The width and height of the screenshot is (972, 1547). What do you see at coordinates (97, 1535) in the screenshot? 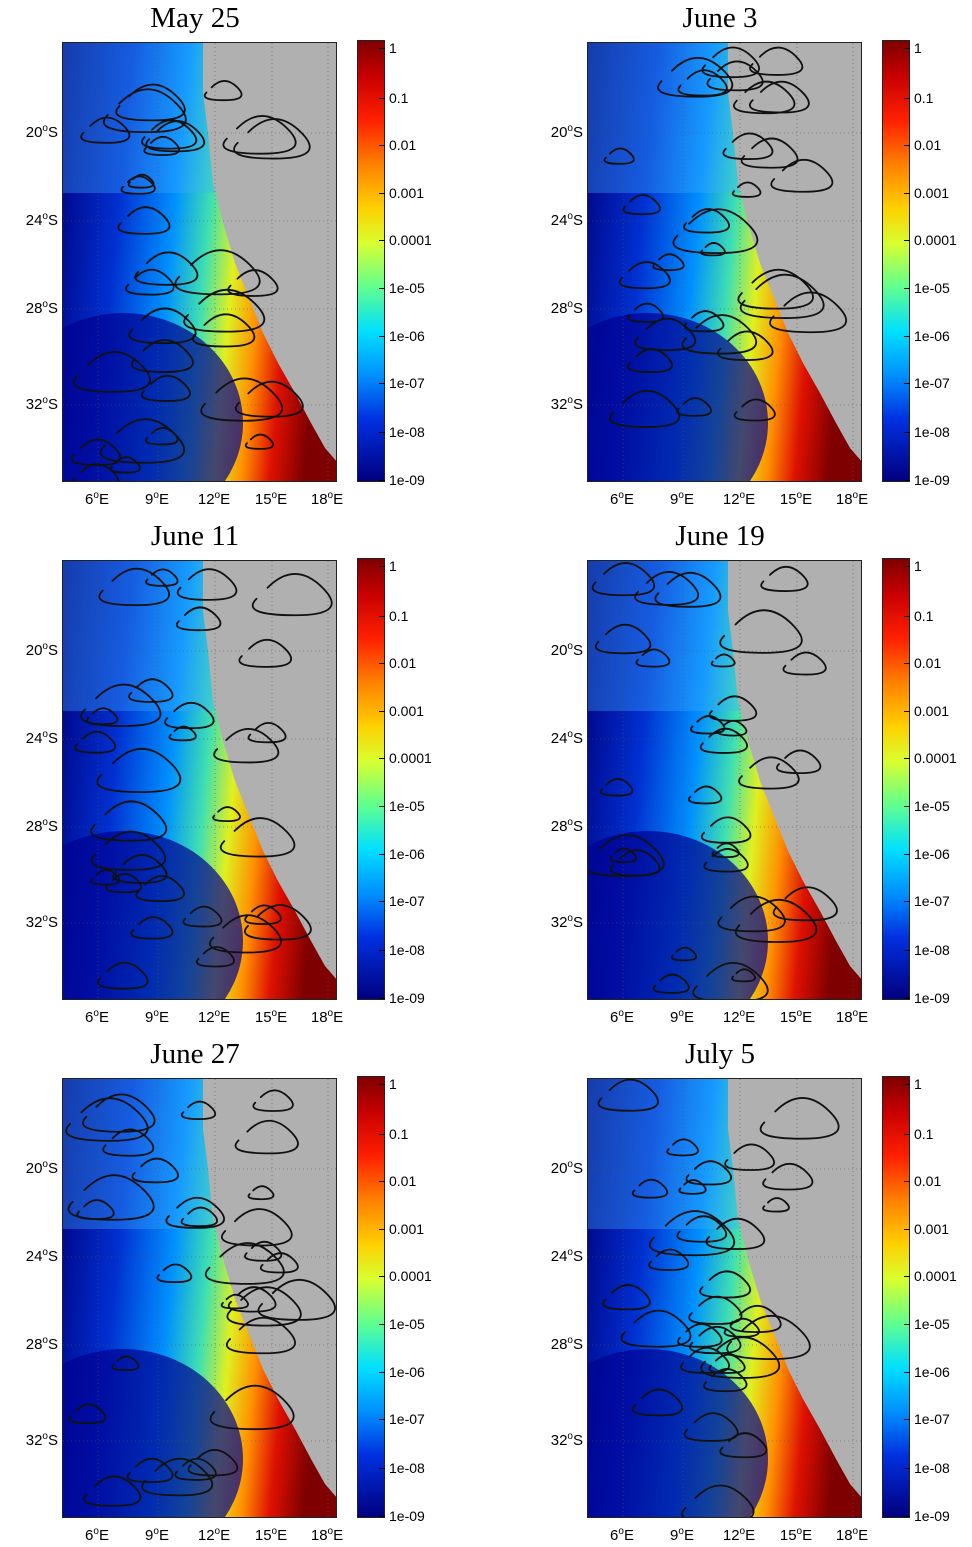
I see `longitude-label: 6oE` at bounding box center [97, 1535].